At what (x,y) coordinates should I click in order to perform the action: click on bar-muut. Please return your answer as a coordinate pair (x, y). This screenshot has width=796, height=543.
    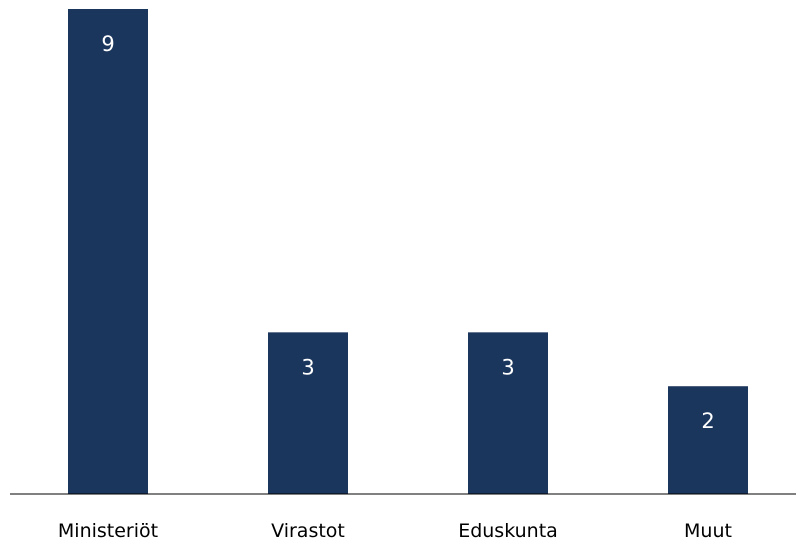
    Looking at the image, I should click on (708, 440).